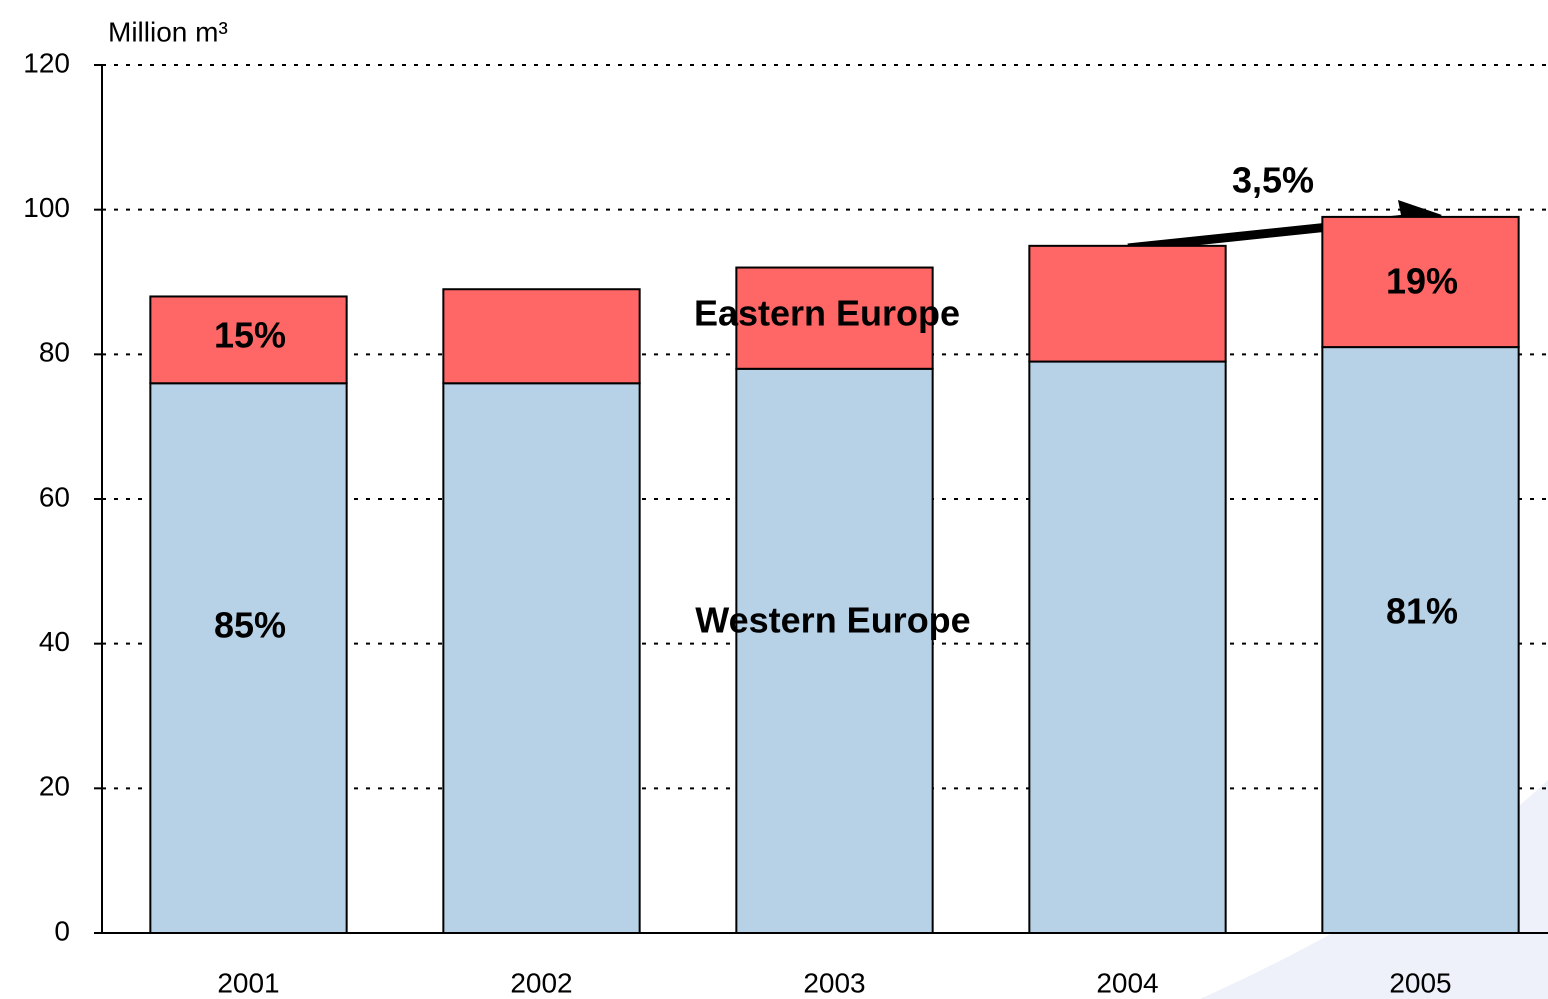  Describe the element at coordinates (1422, 611) in the screenshot. I see `annotation: 81%` at that location.